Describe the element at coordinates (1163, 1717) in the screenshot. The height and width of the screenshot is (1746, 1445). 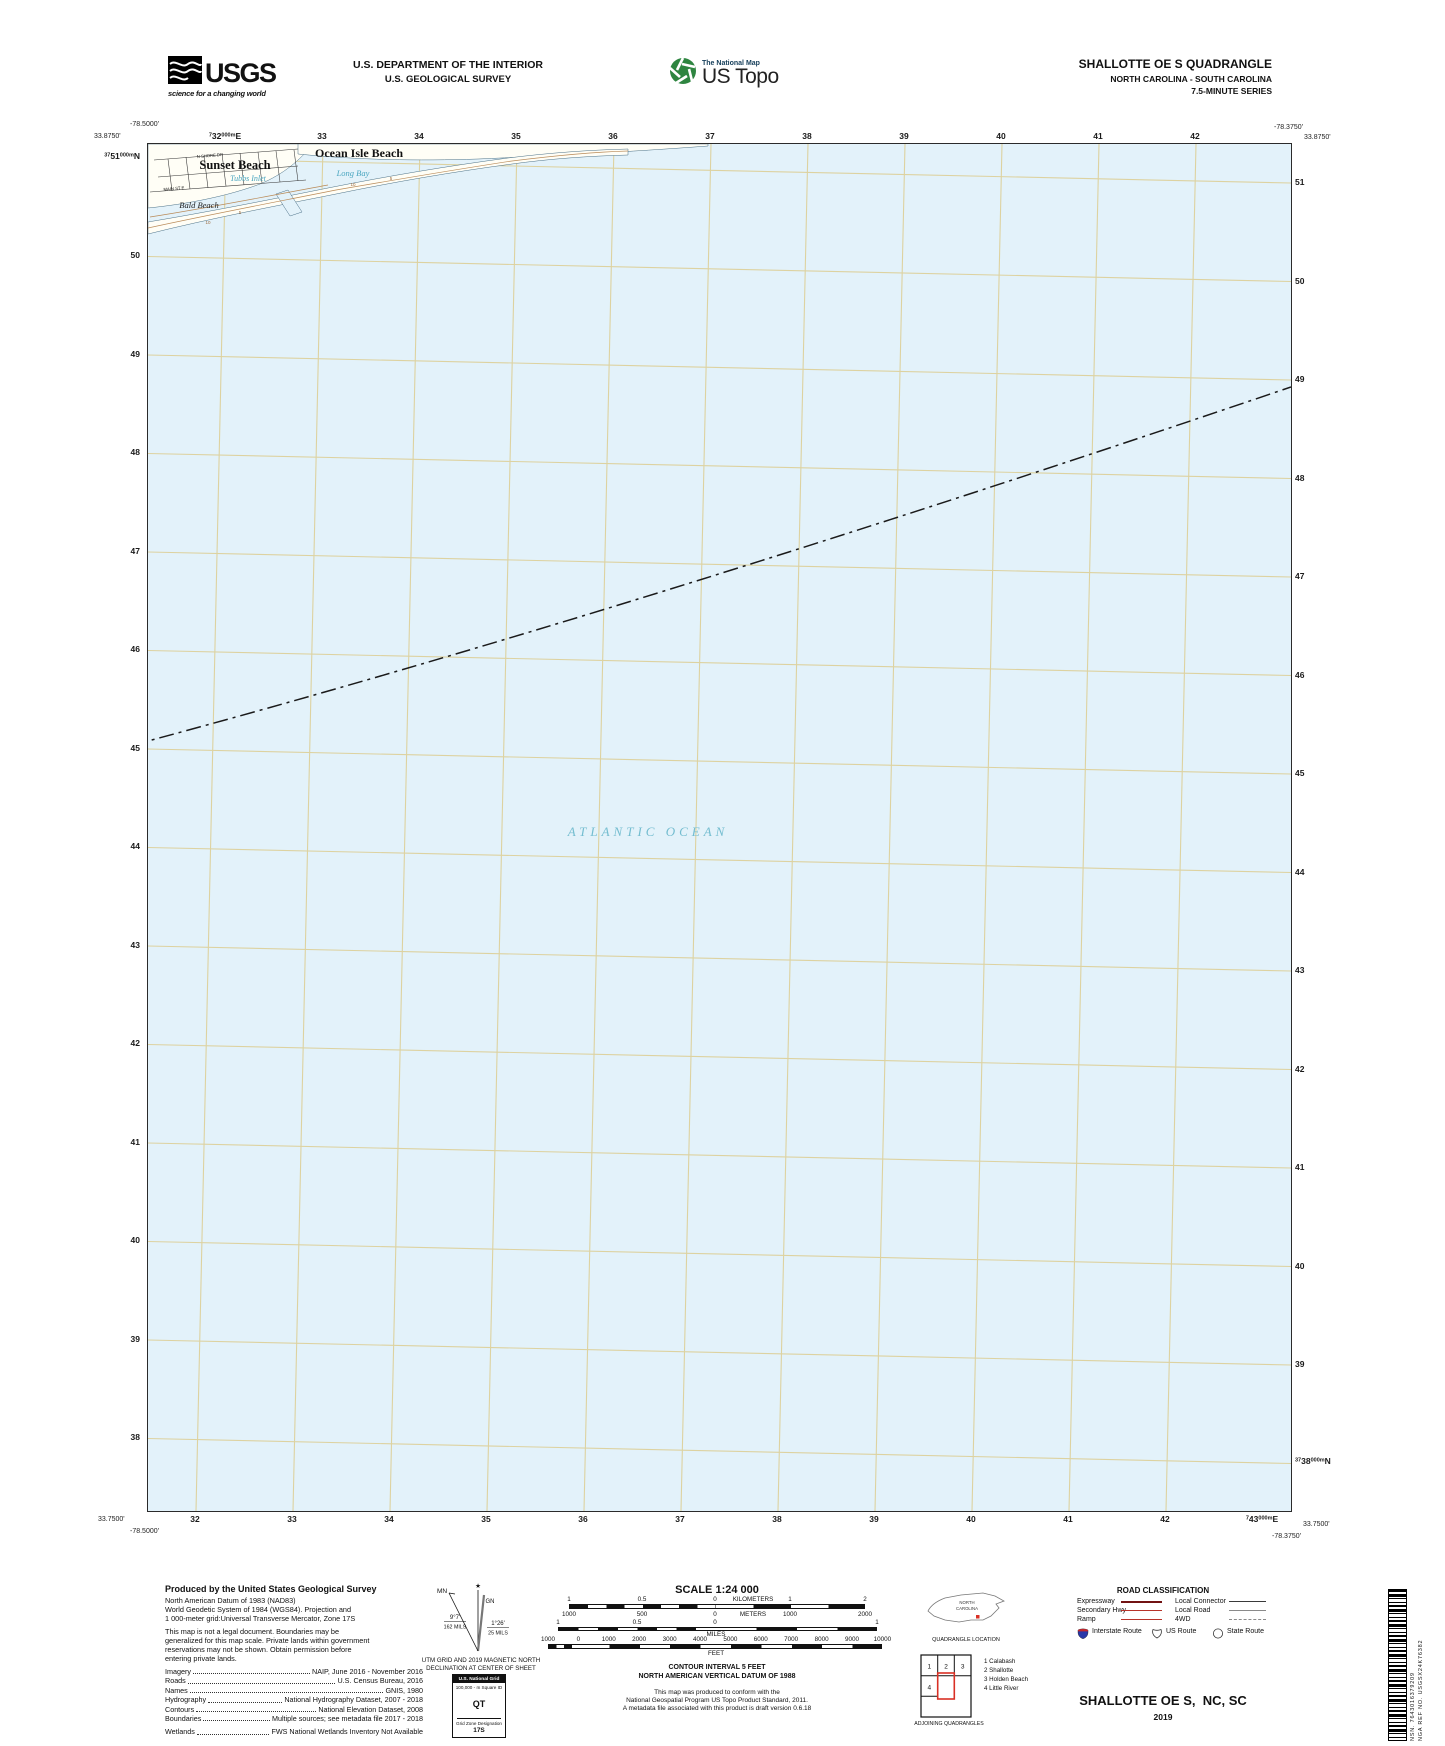
I see `sheet-year: 2019` at that location.